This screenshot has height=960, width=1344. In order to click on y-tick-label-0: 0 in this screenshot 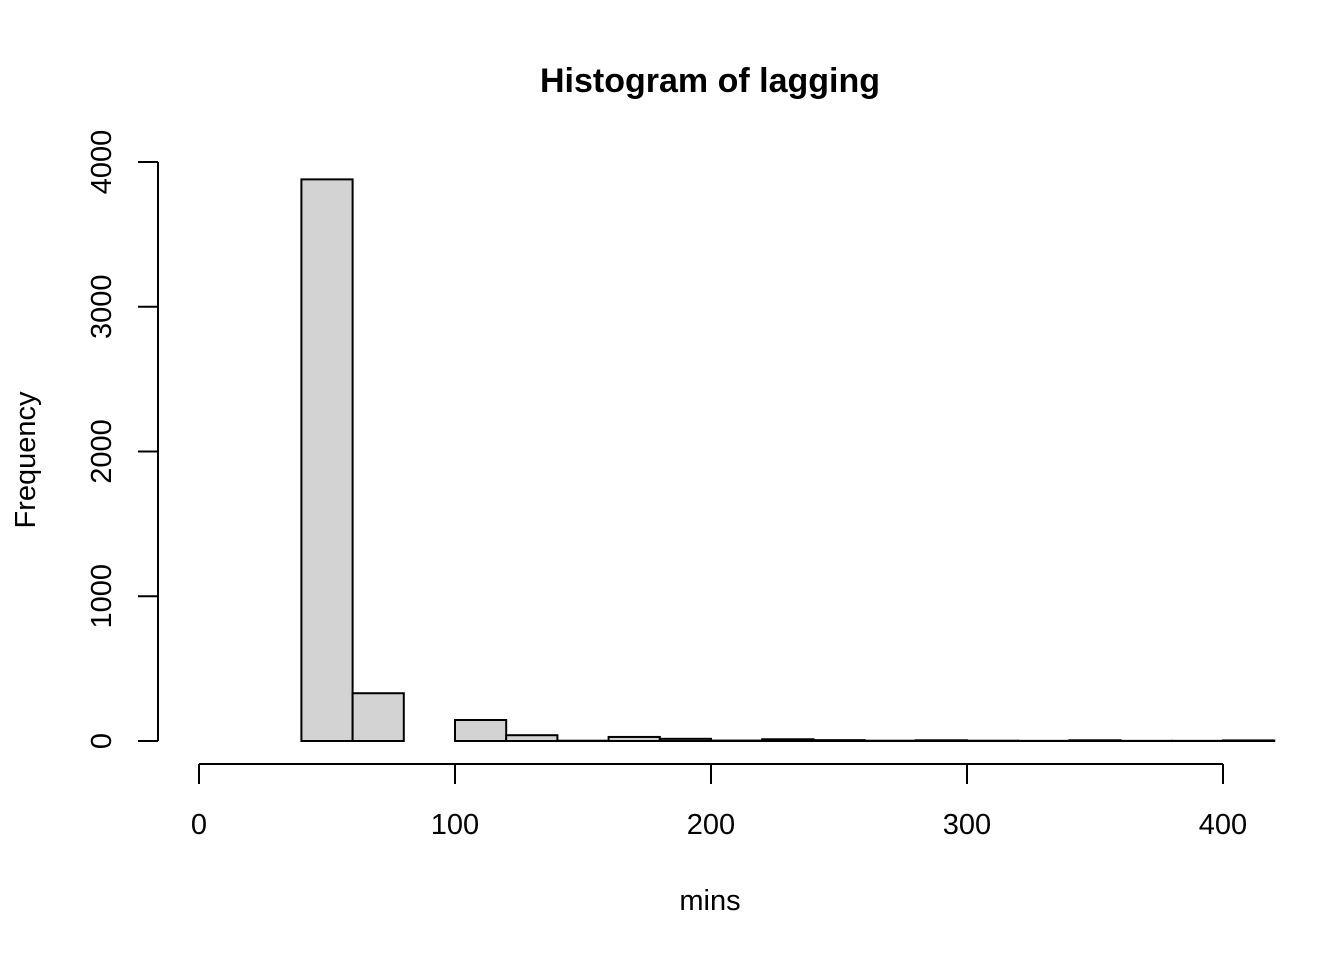, I will do `click(102, 741)`.